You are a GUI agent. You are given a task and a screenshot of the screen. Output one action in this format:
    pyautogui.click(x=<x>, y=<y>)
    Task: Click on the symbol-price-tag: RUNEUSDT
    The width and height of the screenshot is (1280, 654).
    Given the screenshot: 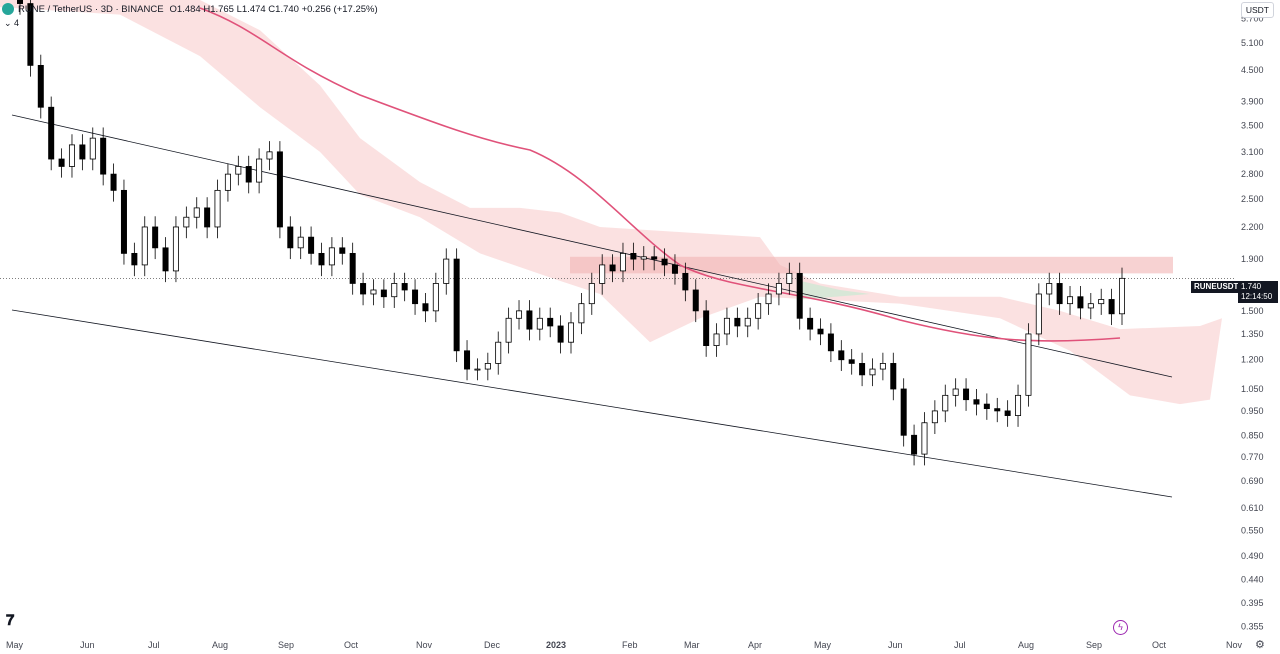 What is the action you would take?
    pyautogui.click(x=1216, y=287)
    